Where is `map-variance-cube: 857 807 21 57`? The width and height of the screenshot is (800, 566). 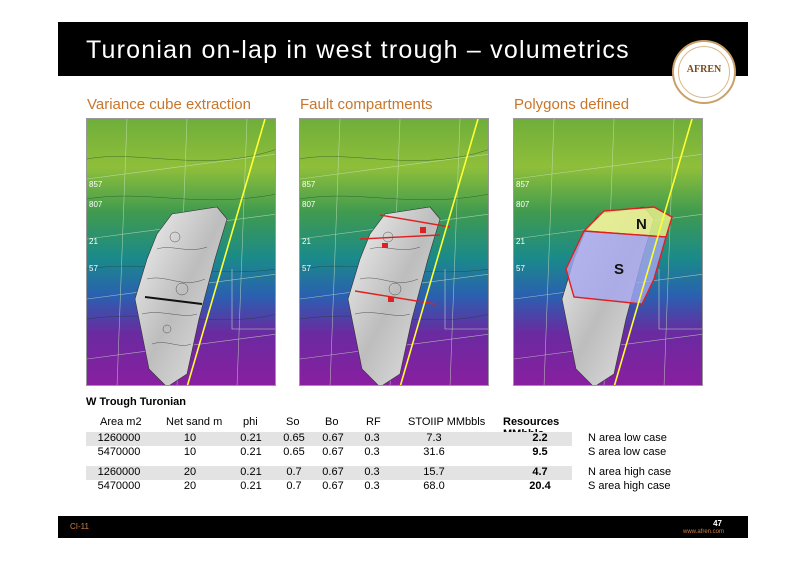
map-variance-cube: 857 807 21 57 is located at coordinates (181, 252).